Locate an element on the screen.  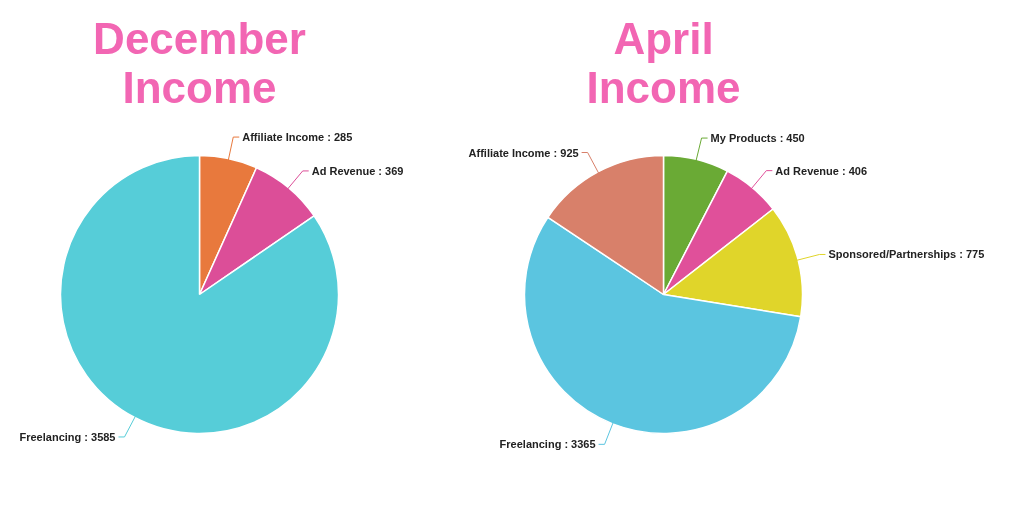
chart-title: December Income is located at coordinates (199, 62).